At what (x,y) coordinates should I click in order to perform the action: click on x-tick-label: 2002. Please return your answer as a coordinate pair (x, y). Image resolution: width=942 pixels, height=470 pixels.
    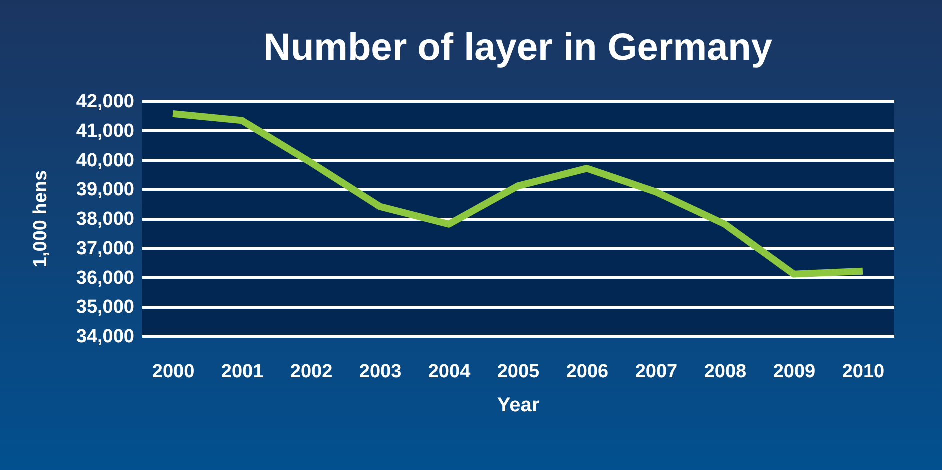
    Looking at the image, I should click on (311, 372).